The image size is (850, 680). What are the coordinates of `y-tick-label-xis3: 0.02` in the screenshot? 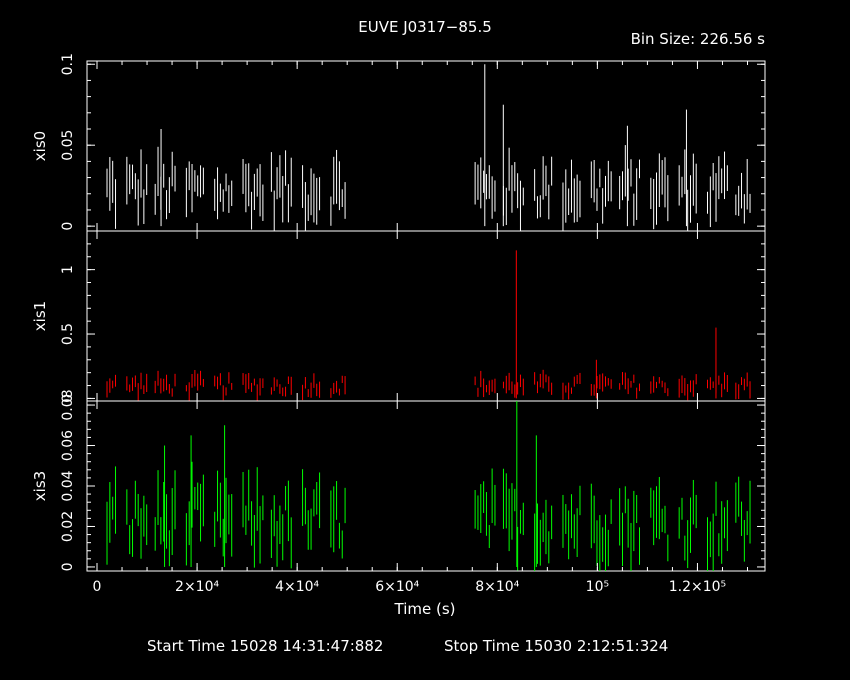 It's located at (68, 526).